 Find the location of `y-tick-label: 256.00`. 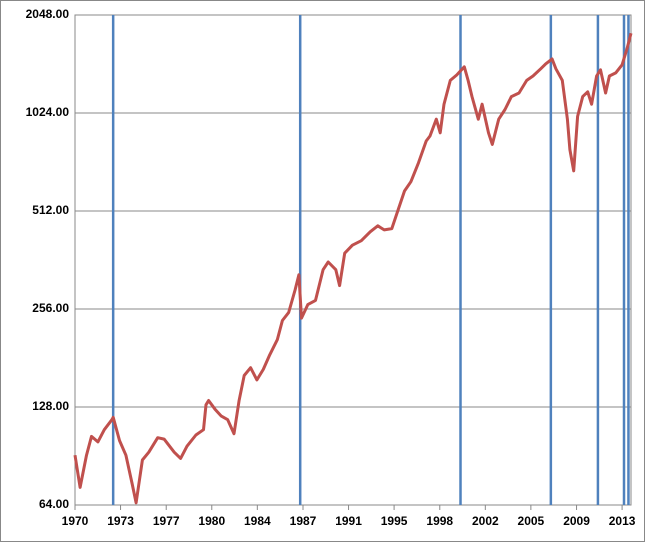

y-tick-label: 256.00 is located at coordinates (50, 308).